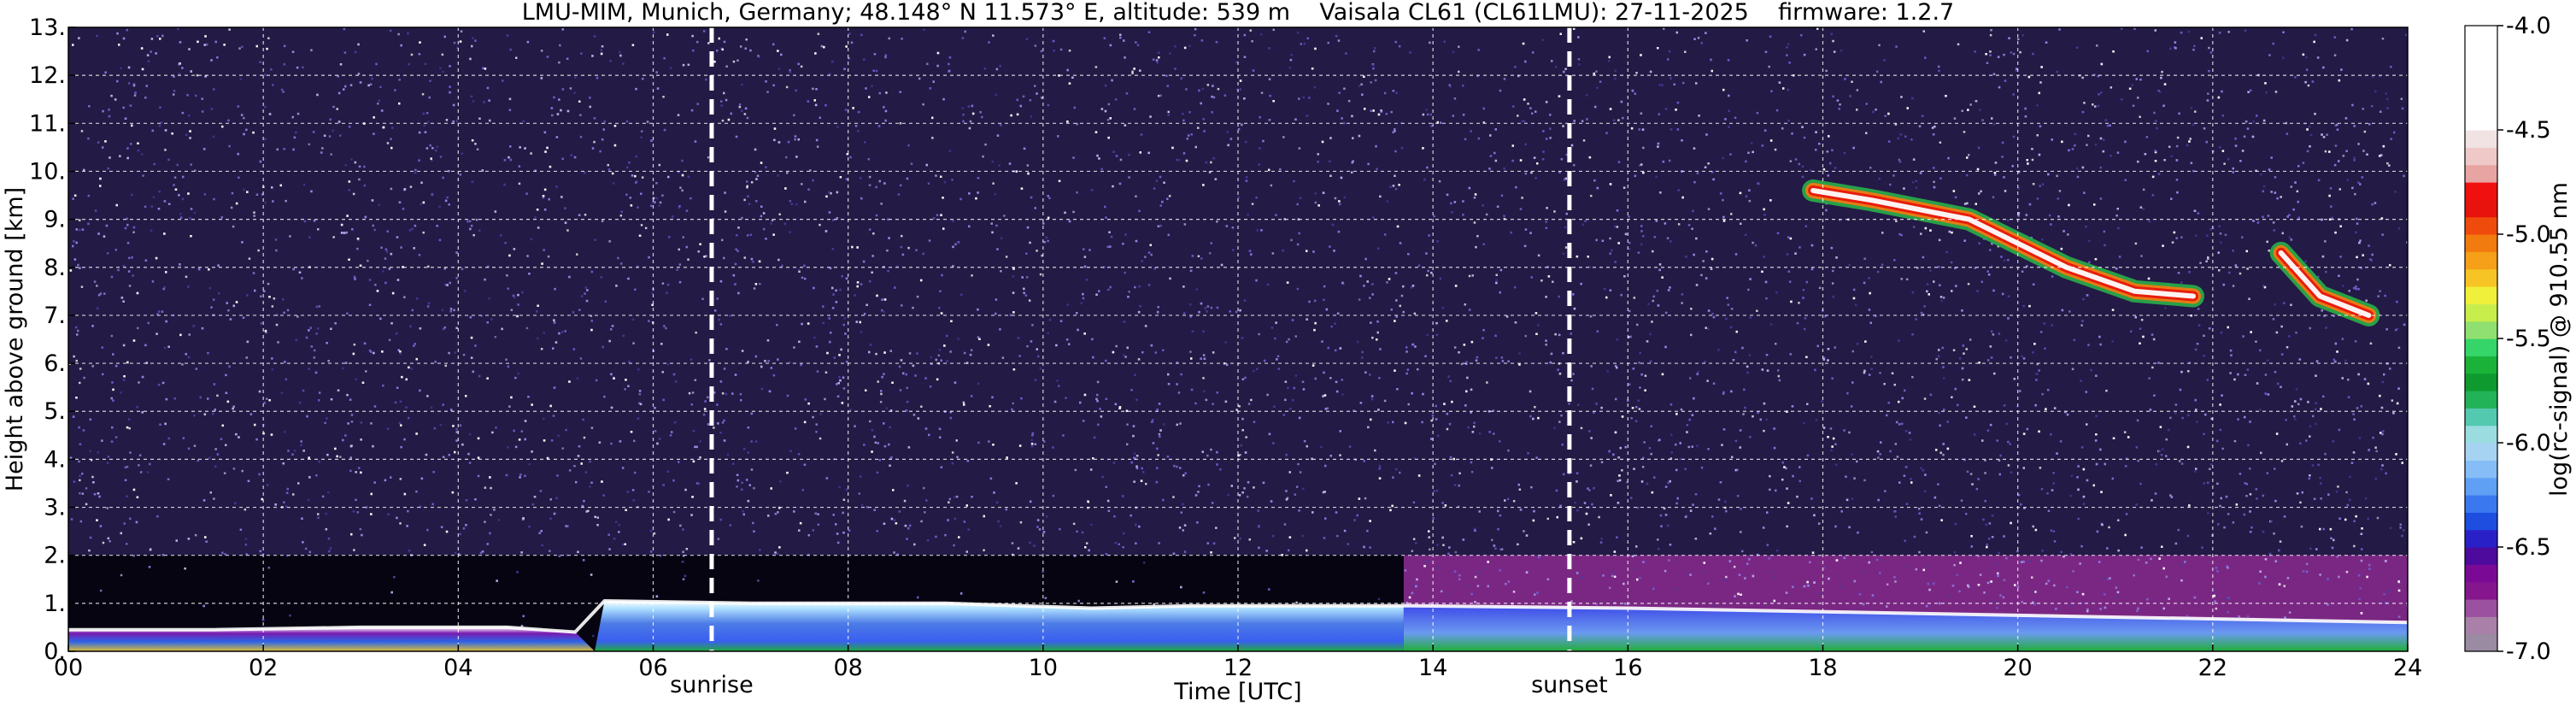 This screenshot has height=706, width=2576. I want to click on colorbar-ticks: -4.0 -4.5 -5.0 -5.5 -6.0 -6.5 -7.0, so click(2524, 339).